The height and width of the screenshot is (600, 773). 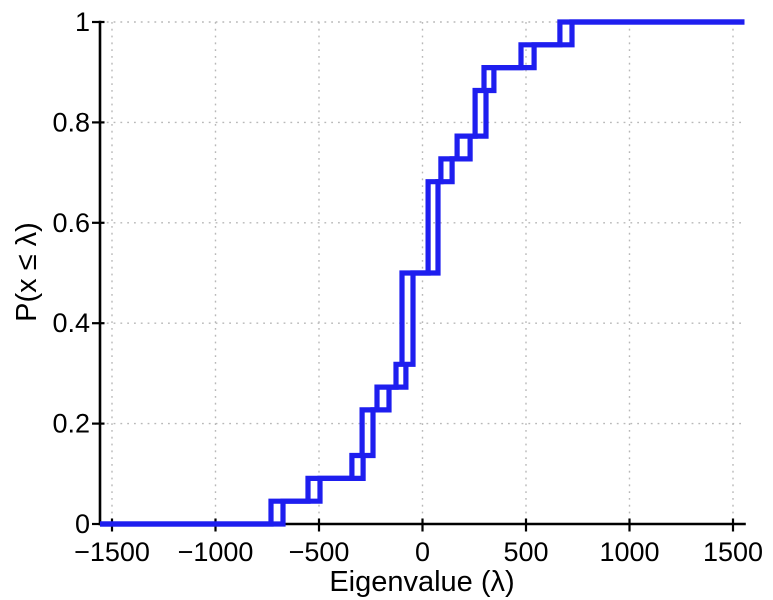 What do you see at coordinates (71, 424) in the screenshot?
I see `y-tick-label: 0.2` at bounding box center [71, 424].